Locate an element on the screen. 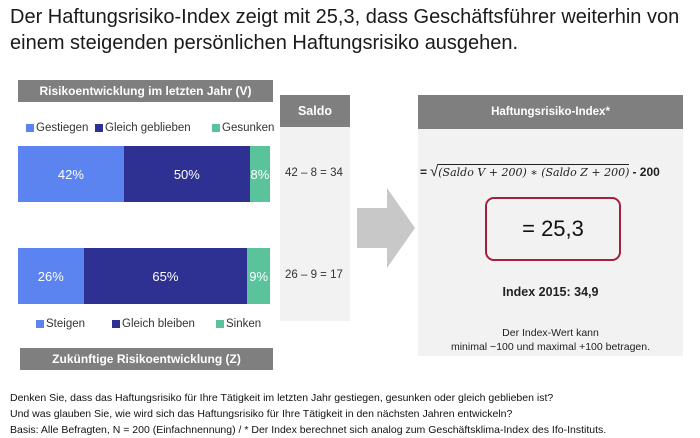 This screenshot has height=438, width=700. future-legend: Steigen Gleich bleiben Sinken is located at coordinates (140, 324).